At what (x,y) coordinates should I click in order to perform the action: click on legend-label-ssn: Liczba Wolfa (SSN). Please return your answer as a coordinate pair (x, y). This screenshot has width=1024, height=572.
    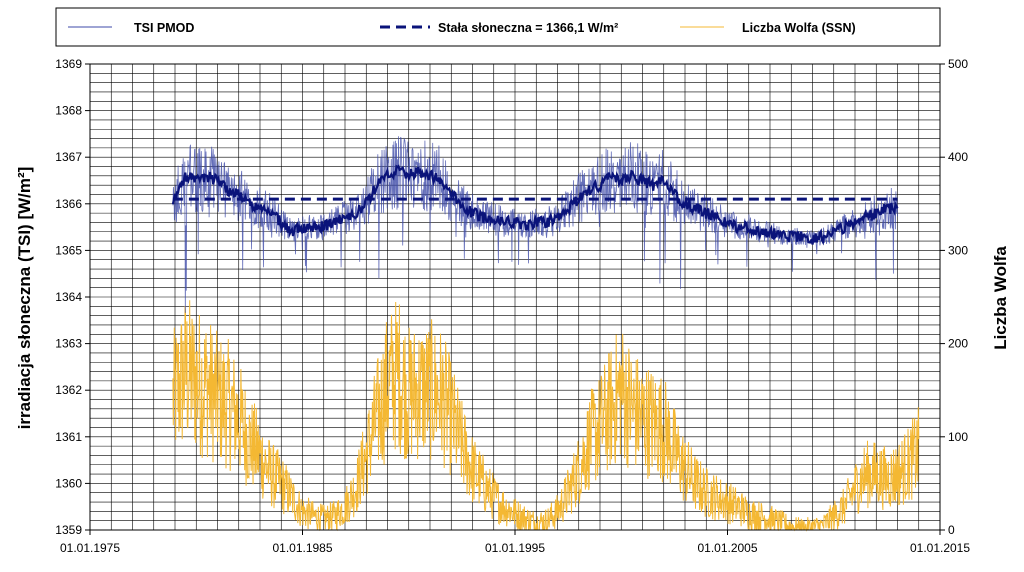
    Looking at the image, I should click on (799, 28).